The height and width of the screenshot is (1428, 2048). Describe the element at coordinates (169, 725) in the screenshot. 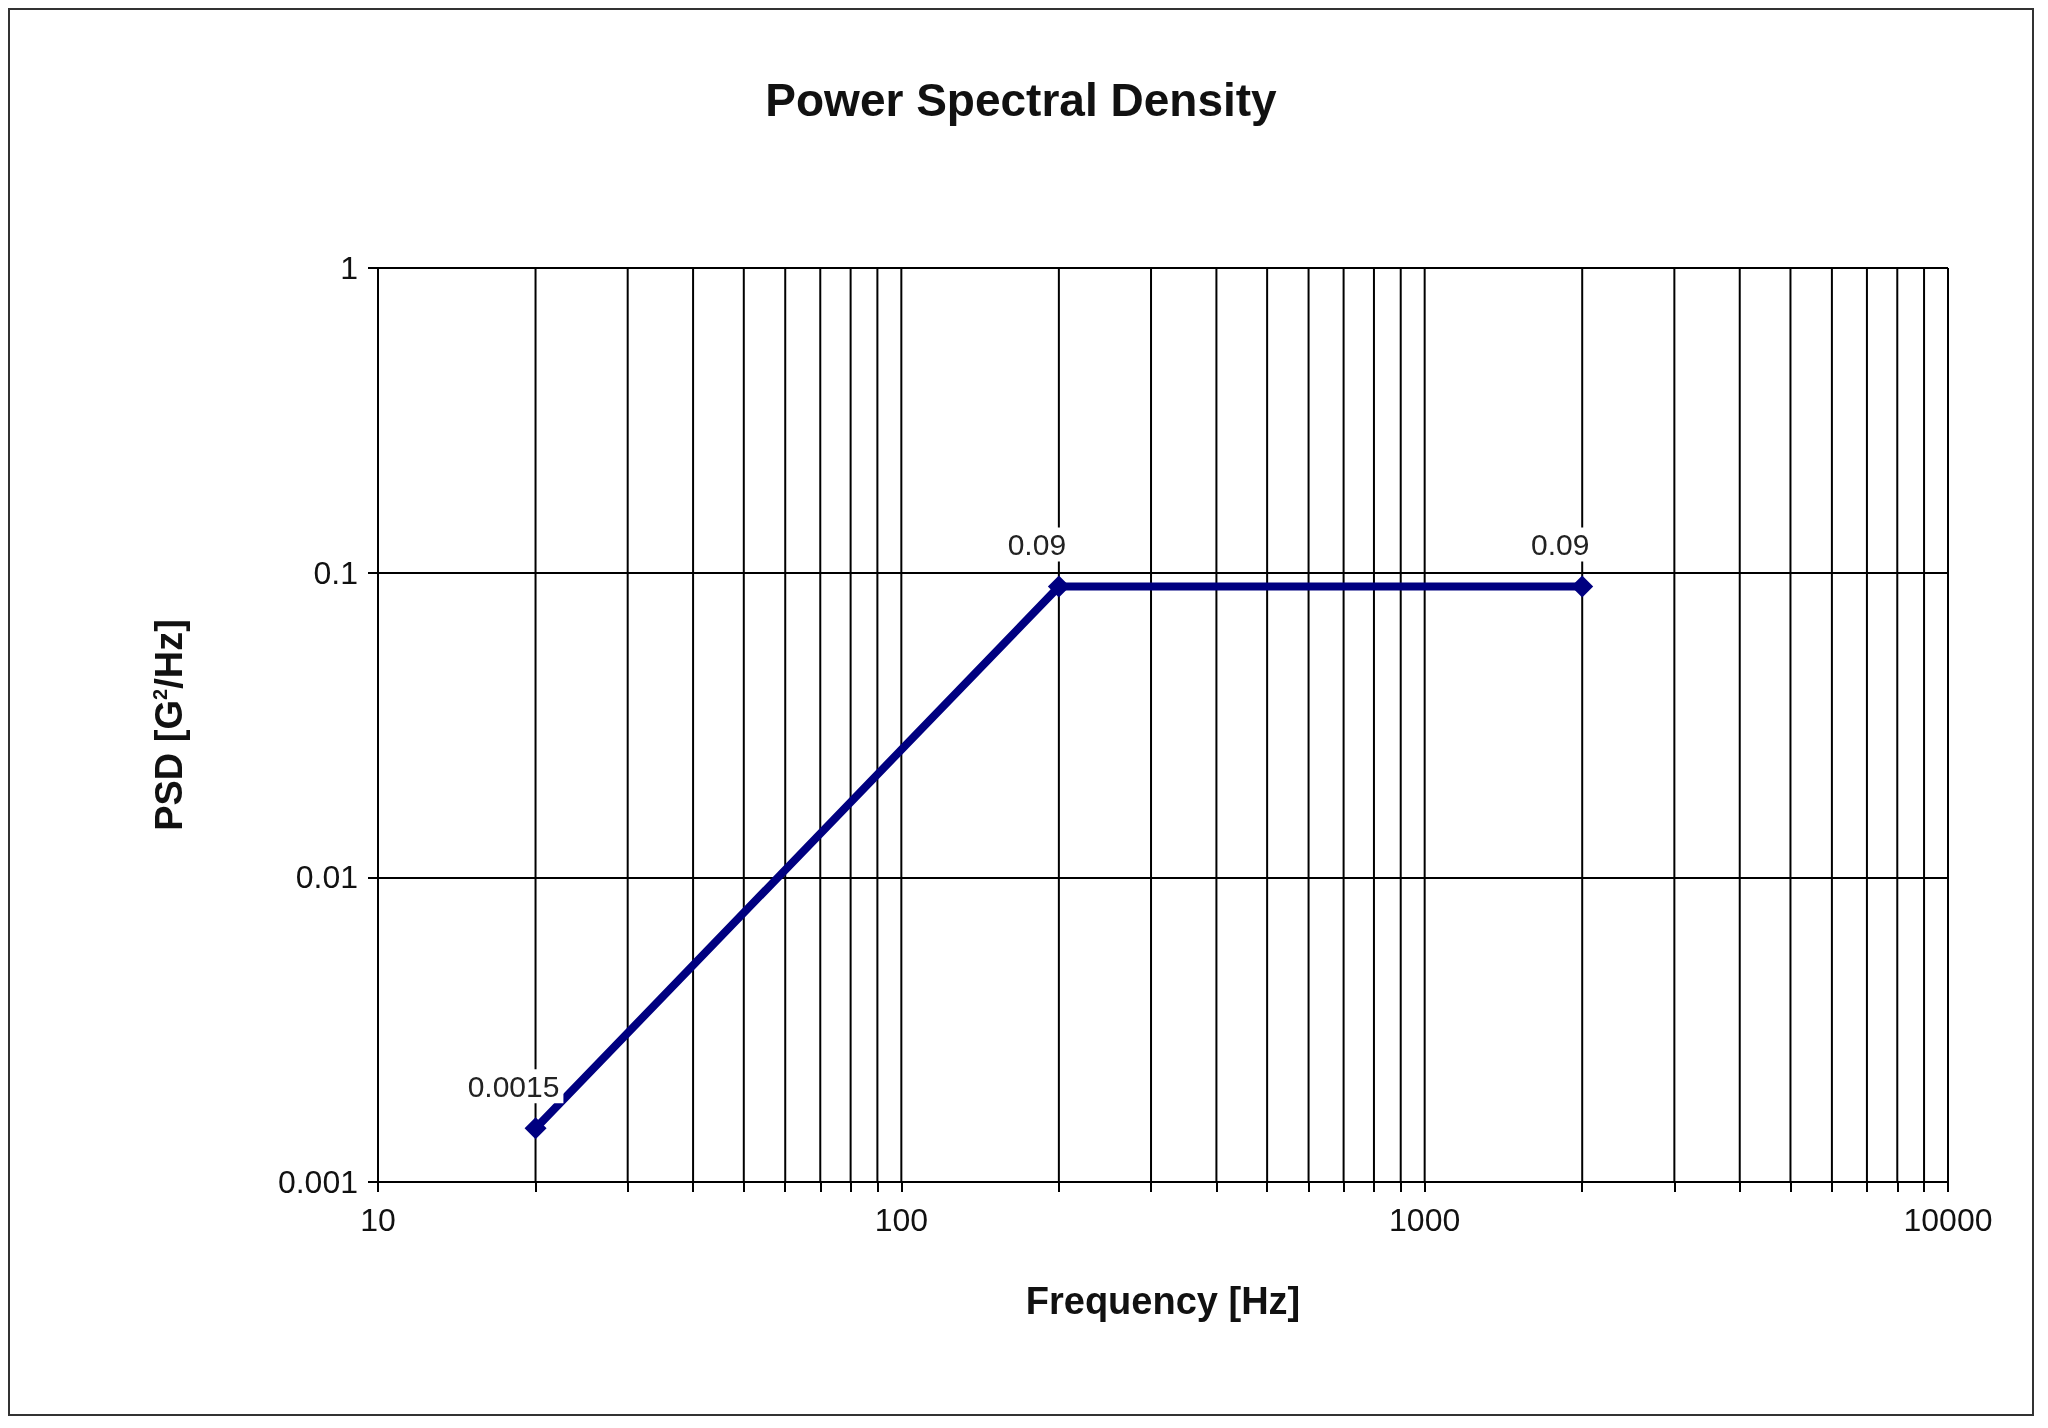

I see `y-axis-title: PSD [G2/Hz]` at that location.